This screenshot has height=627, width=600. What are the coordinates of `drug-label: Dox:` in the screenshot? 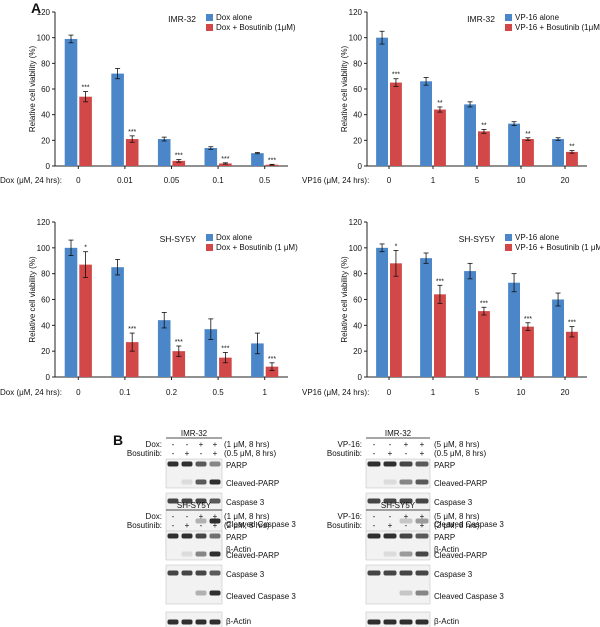 It's located at (154, 444).